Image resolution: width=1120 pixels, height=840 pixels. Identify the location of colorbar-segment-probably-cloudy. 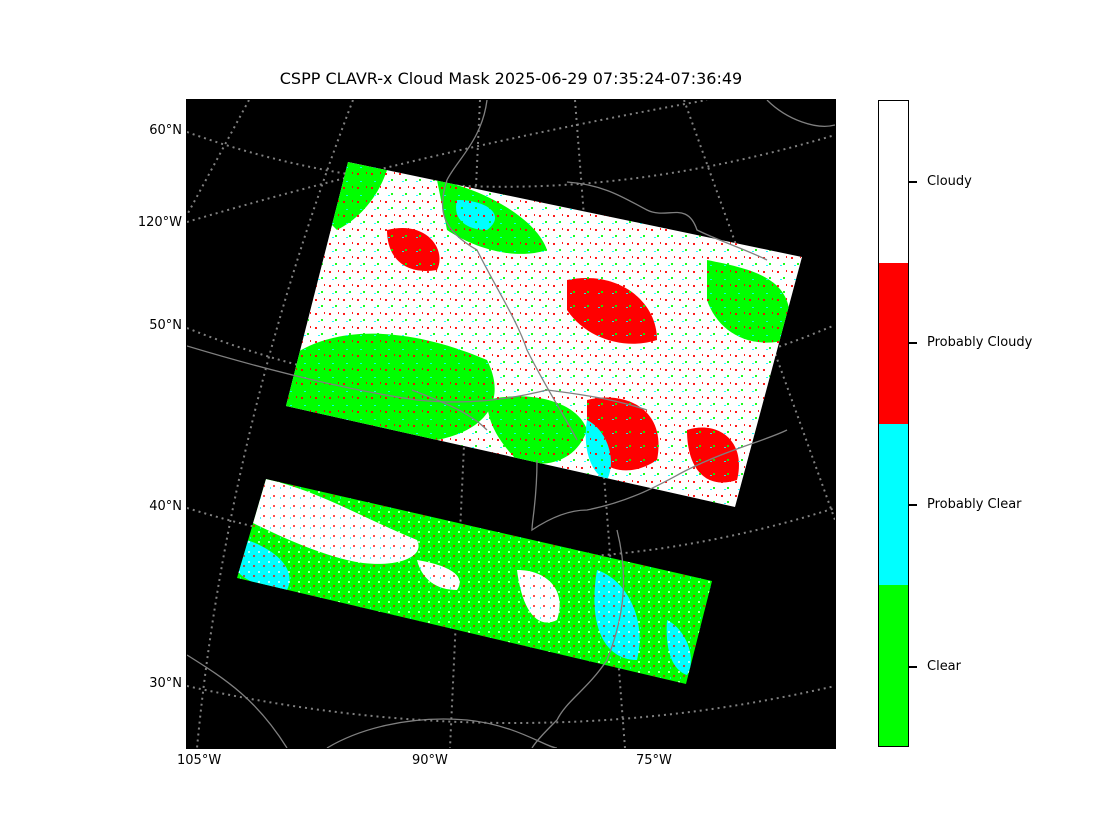
(893, 343).